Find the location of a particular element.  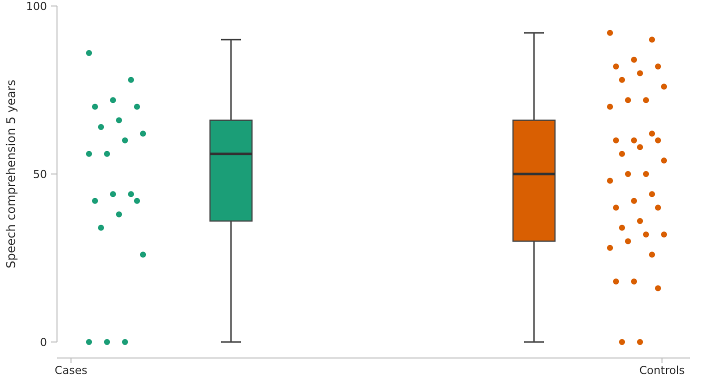

y-tick-label: 0 is located at coordinates (43, 342).